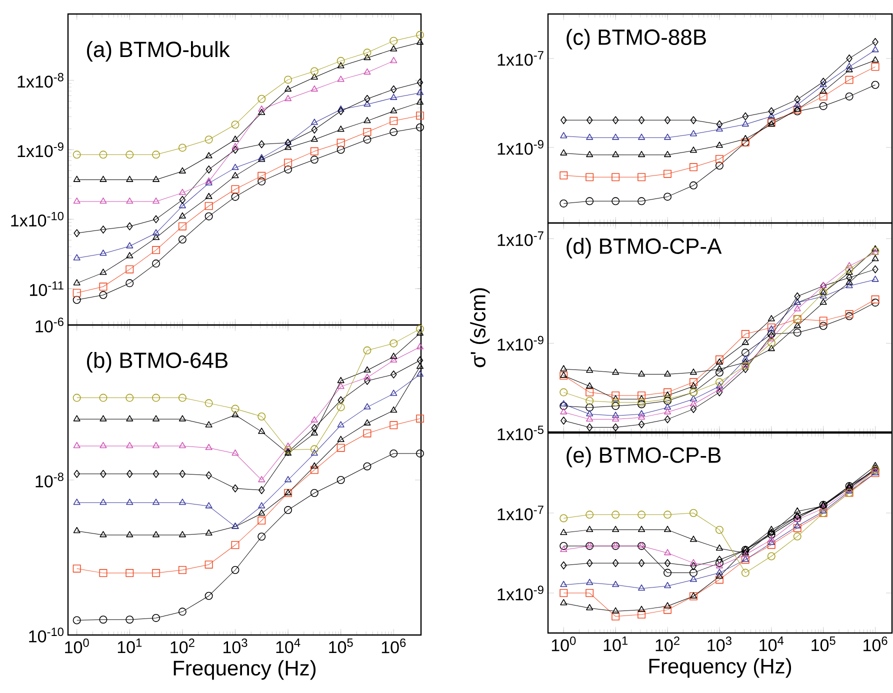 Image resolution: width=893 pixels, height=693 pixels. I want to click on y-tick-label: 10$^{-11}$, so click(47, 288).